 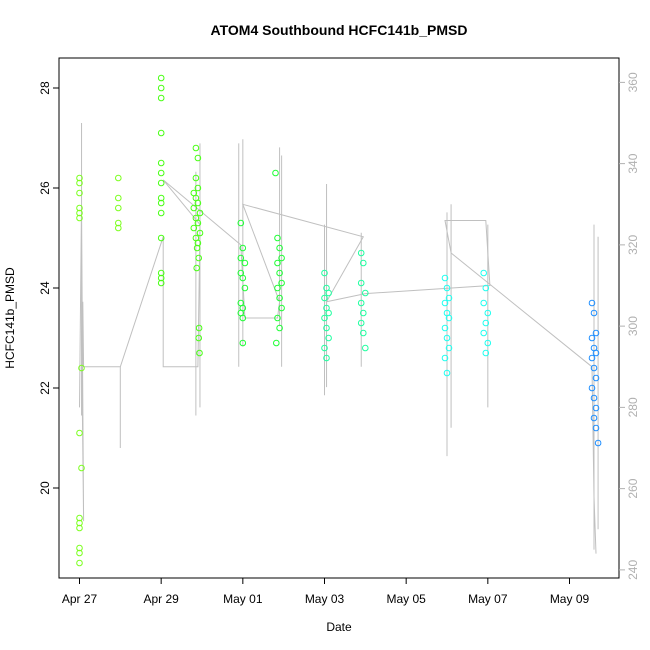 I want to click on y-tick-label: 28, so click(x=45, y=88).